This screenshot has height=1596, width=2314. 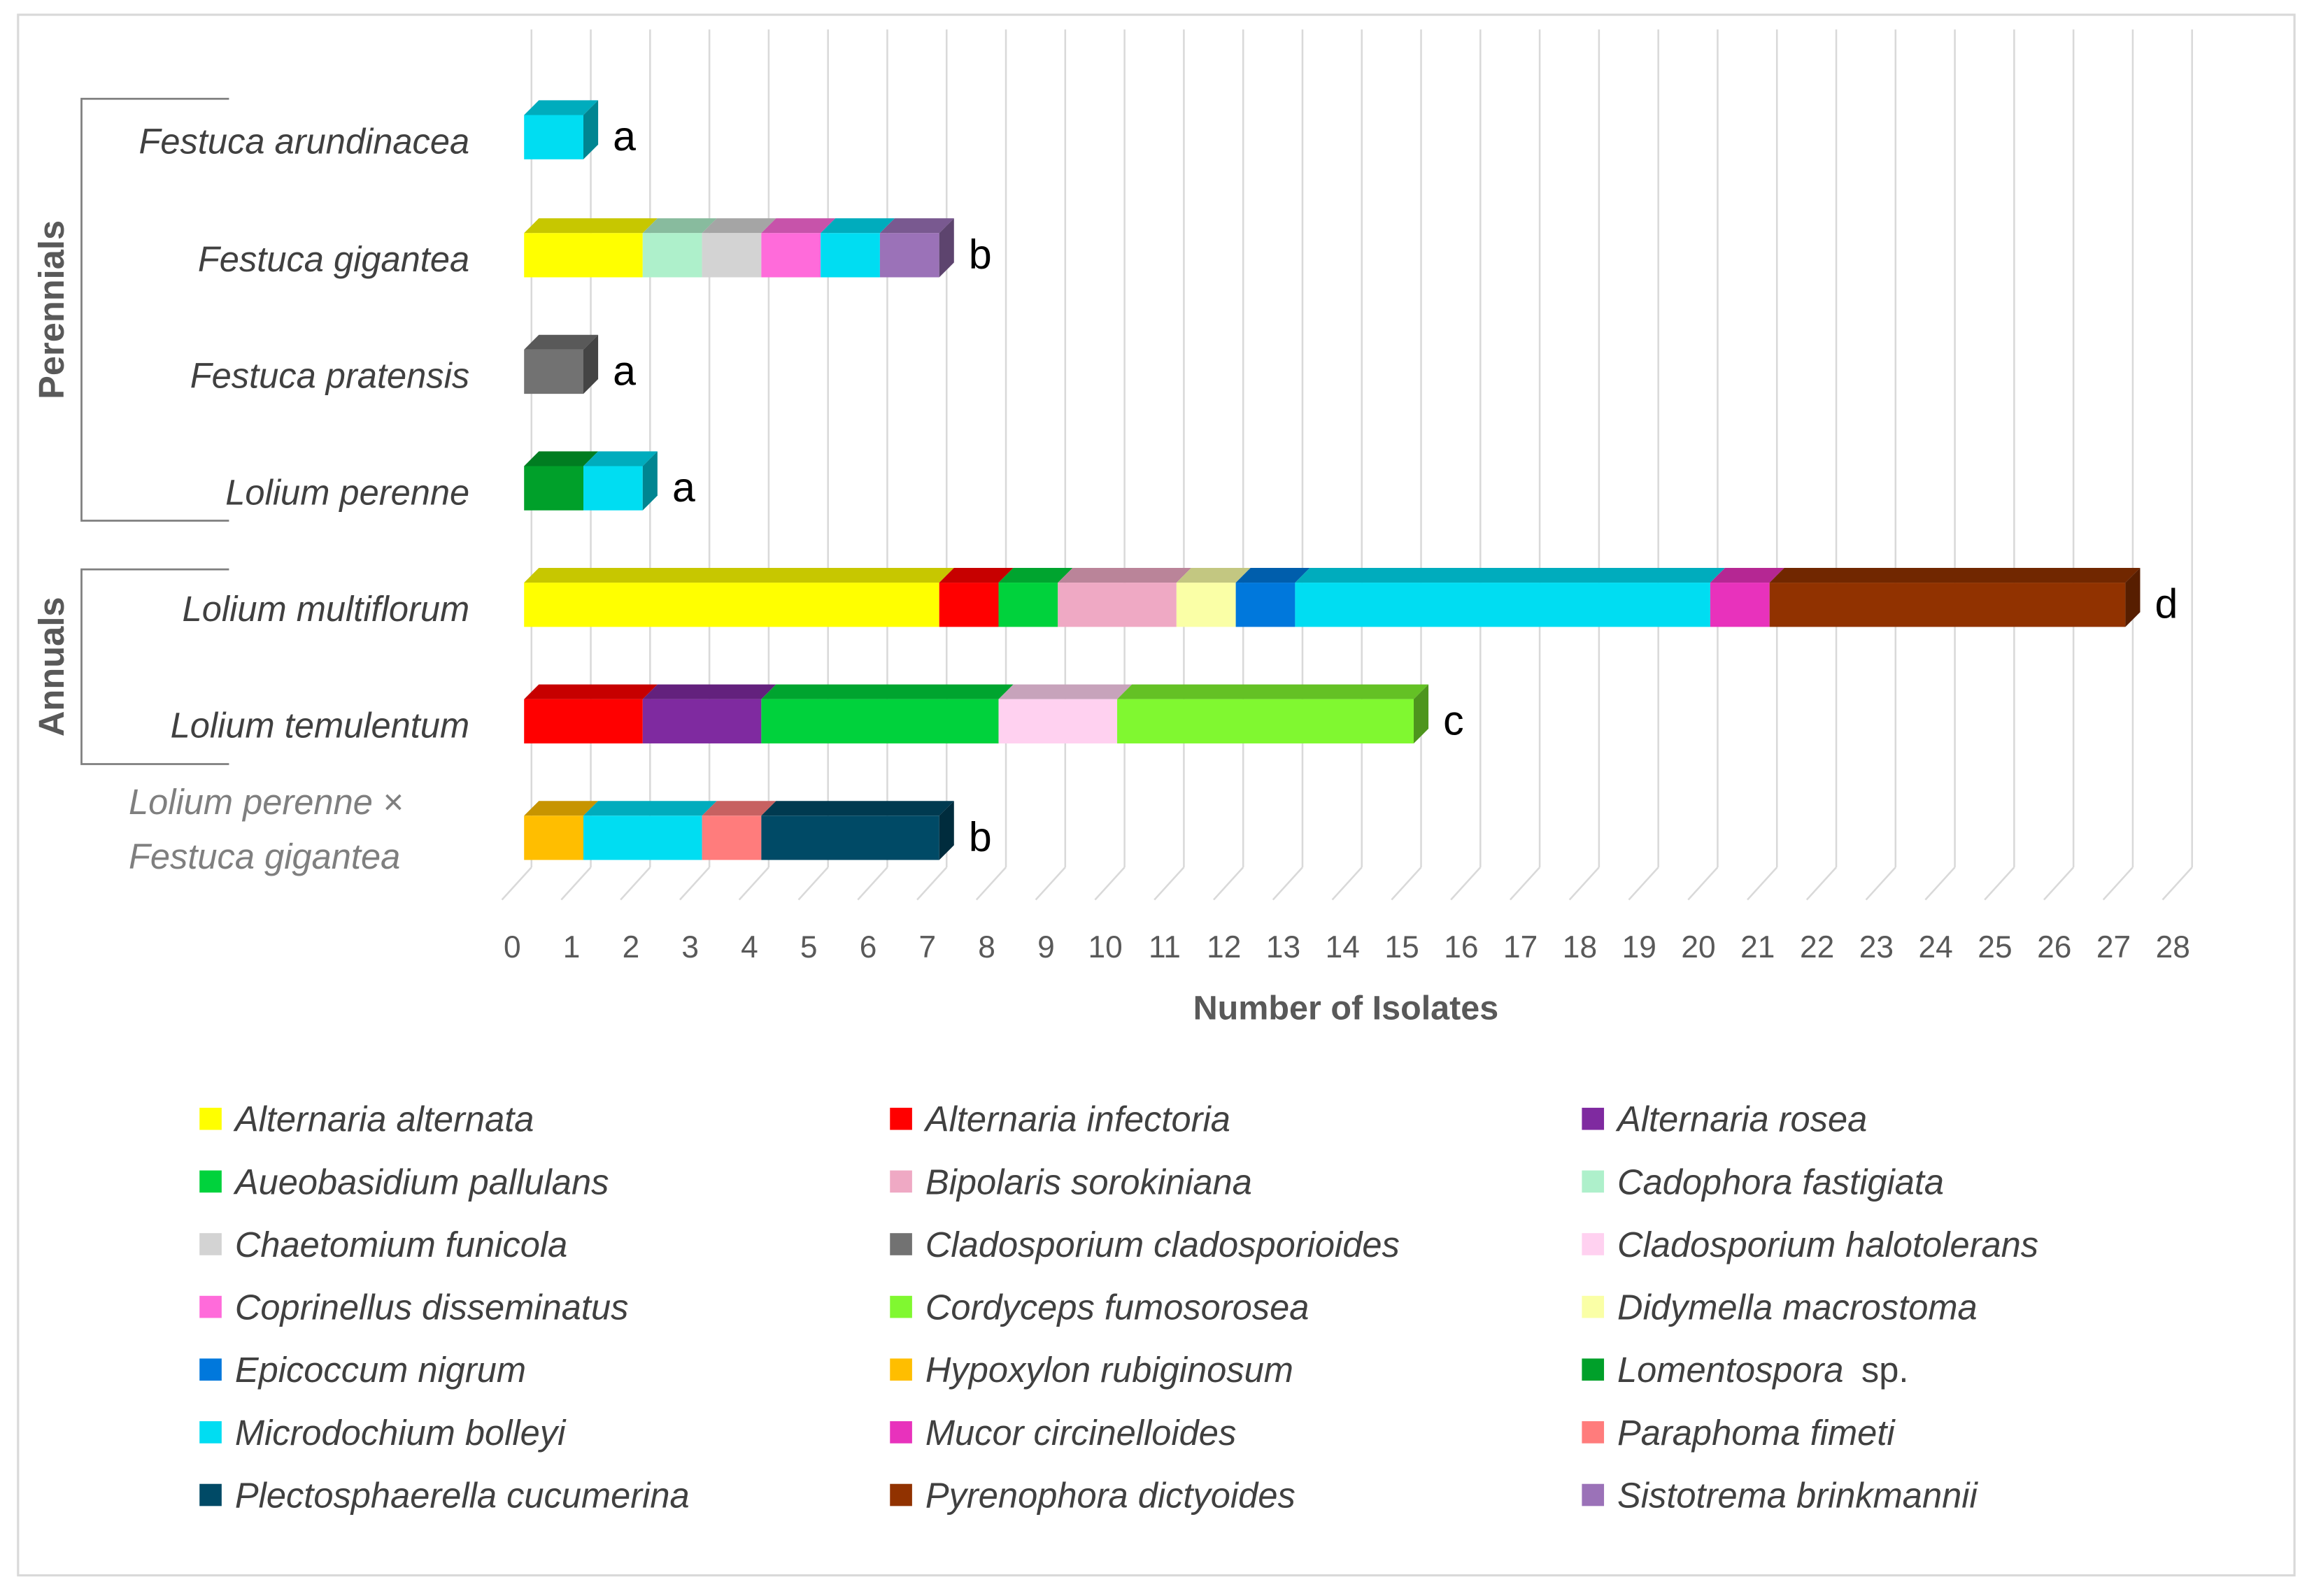 I want to click on x-tick-label: 15, so click(x=1401, y=947).